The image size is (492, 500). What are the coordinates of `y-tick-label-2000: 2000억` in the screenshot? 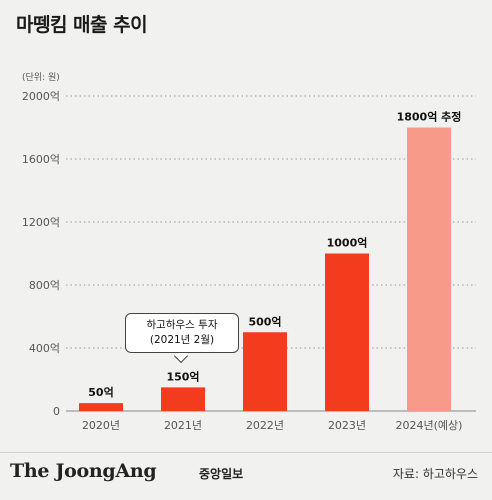 It's located at (41, 96).